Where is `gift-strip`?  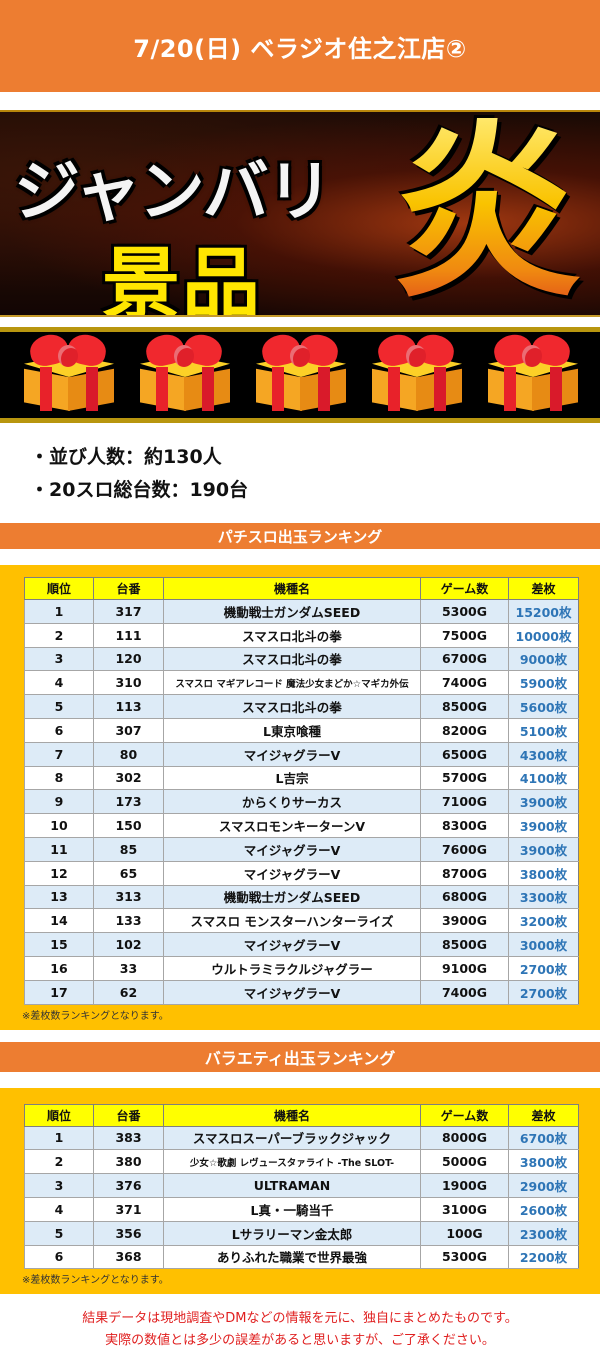
gift-strip is located at coordinates (300, 375).